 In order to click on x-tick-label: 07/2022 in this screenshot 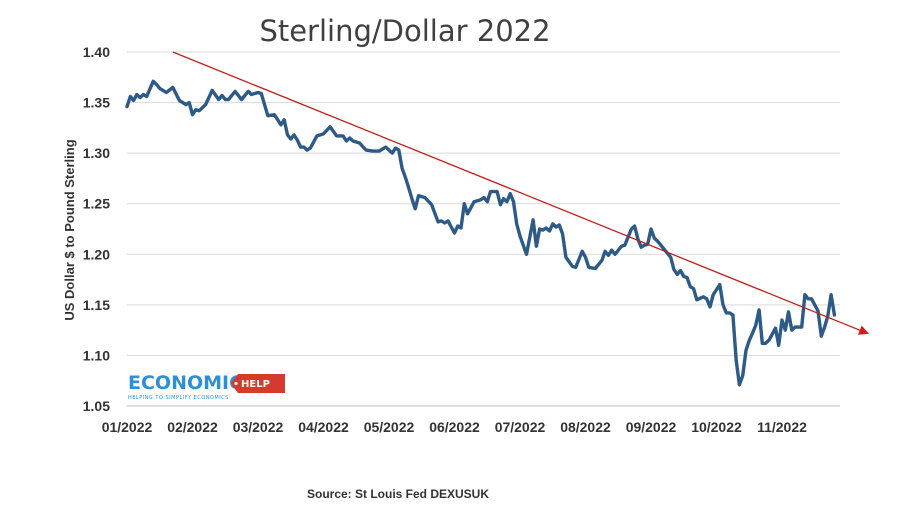, I will do `click(520, 427)`.